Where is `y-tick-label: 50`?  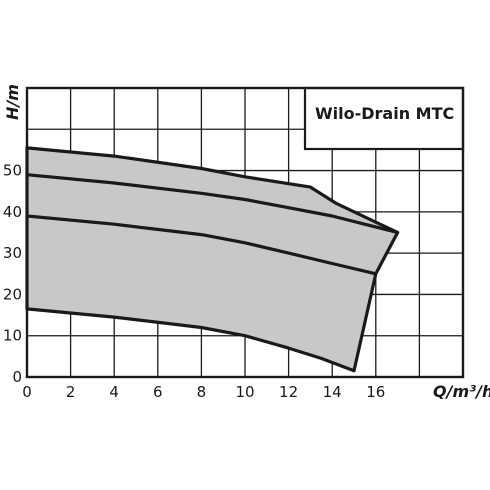 y-tick-label: 50 is located at coordinates (12, 171).